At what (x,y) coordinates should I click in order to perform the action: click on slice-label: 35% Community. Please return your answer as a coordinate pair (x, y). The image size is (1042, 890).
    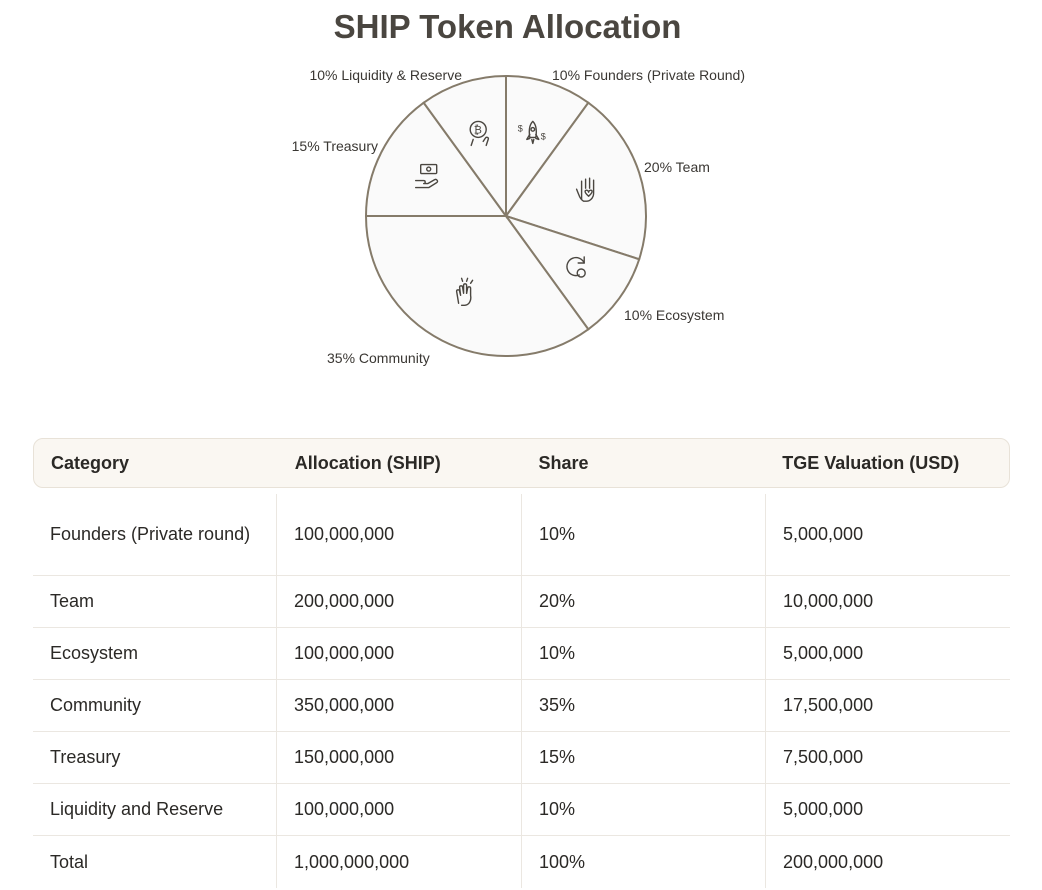
    Looking at the image, I should click on (378, 358).